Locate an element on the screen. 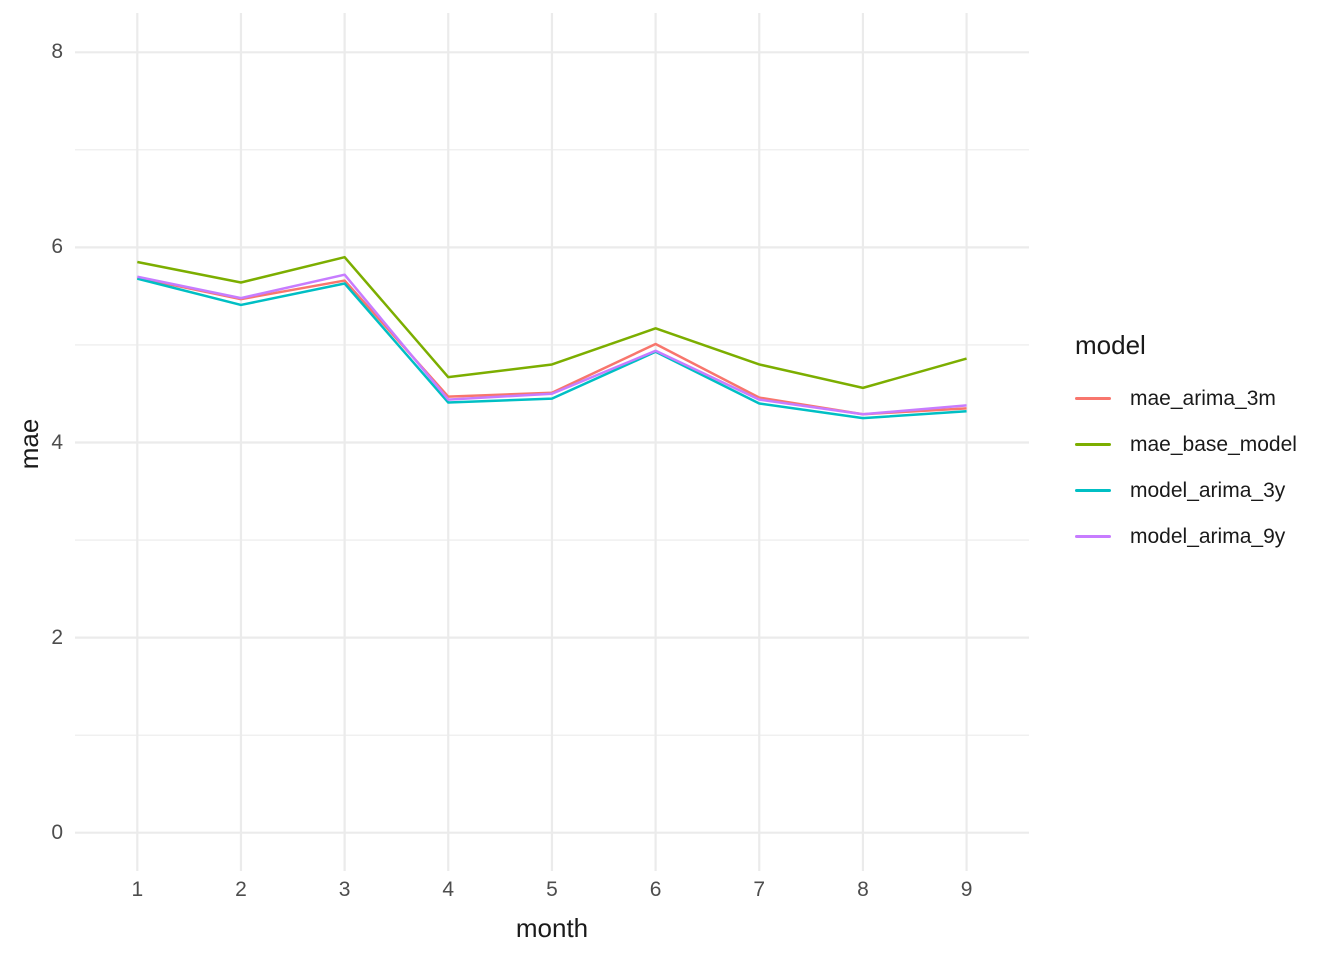 The image size is (1344, 960). x-axis-title: month is located at coordinates (552, 928).